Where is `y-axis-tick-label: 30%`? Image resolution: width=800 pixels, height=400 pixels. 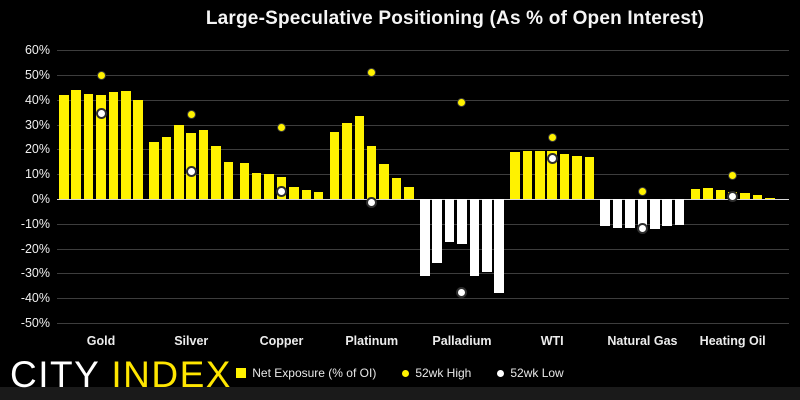 y-axis-tick-label: 30% is located at coordinates (37, 124).